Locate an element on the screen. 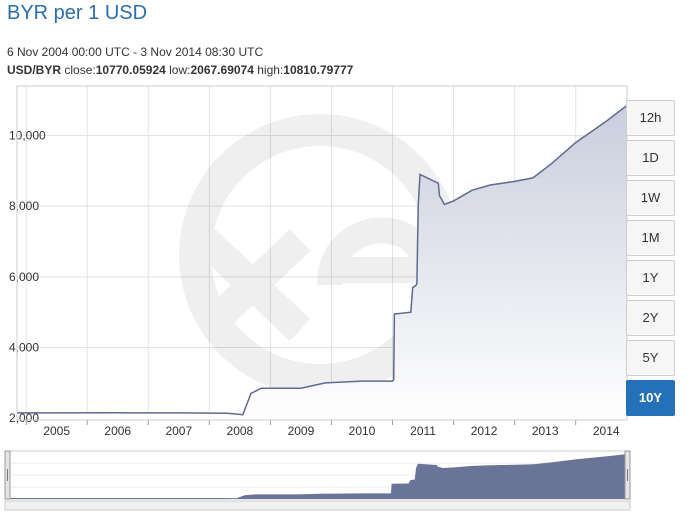 The height and width of the screenshot is (518, 699). range-10y-button: 10Y is located at coordinates (650, 398).